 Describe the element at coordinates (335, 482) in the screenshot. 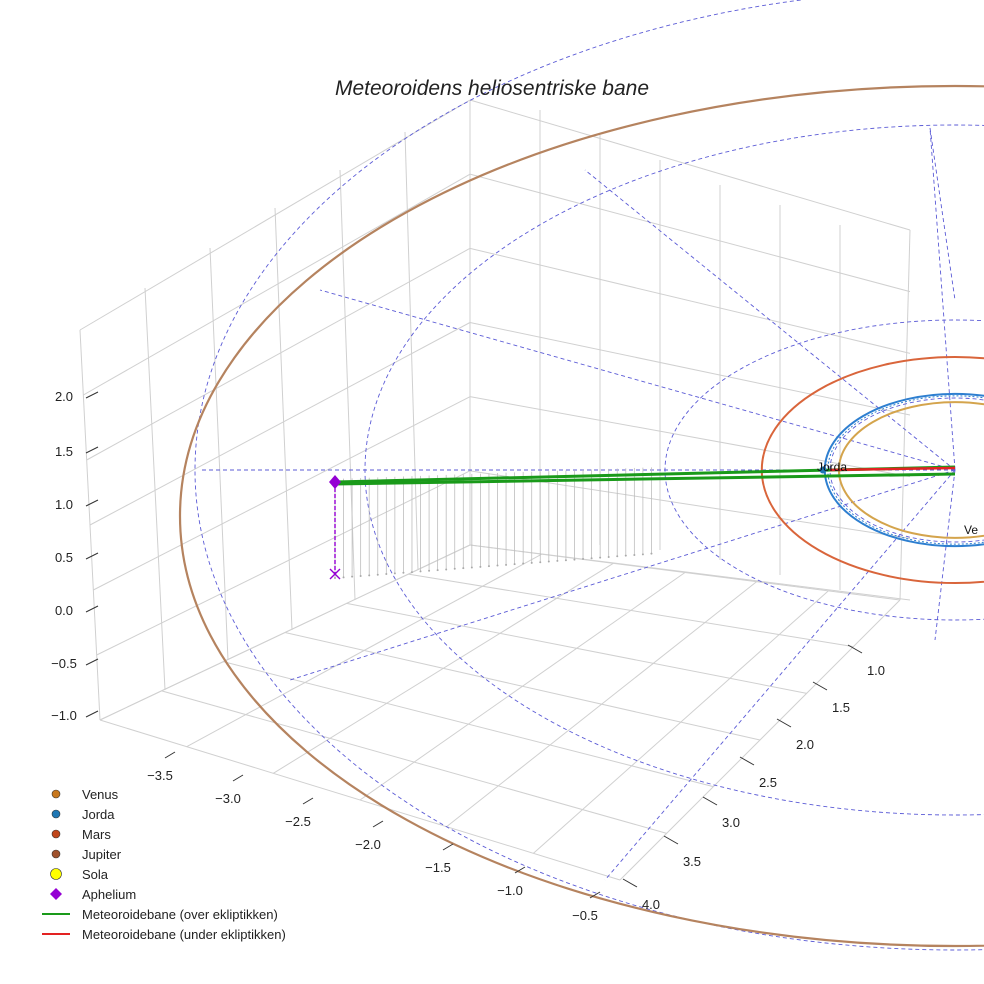

I see `aphelion-marker` at that location.